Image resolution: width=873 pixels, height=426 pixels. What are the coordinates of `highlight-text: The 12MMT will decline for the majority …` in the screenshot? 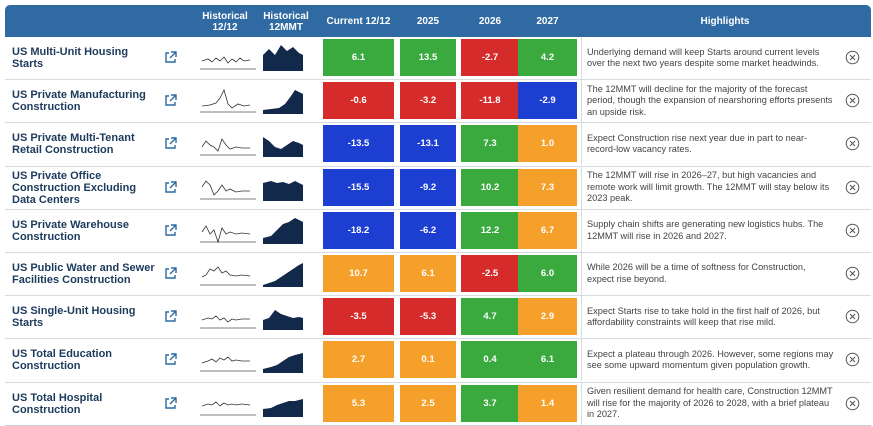 It's located at (710, 100).